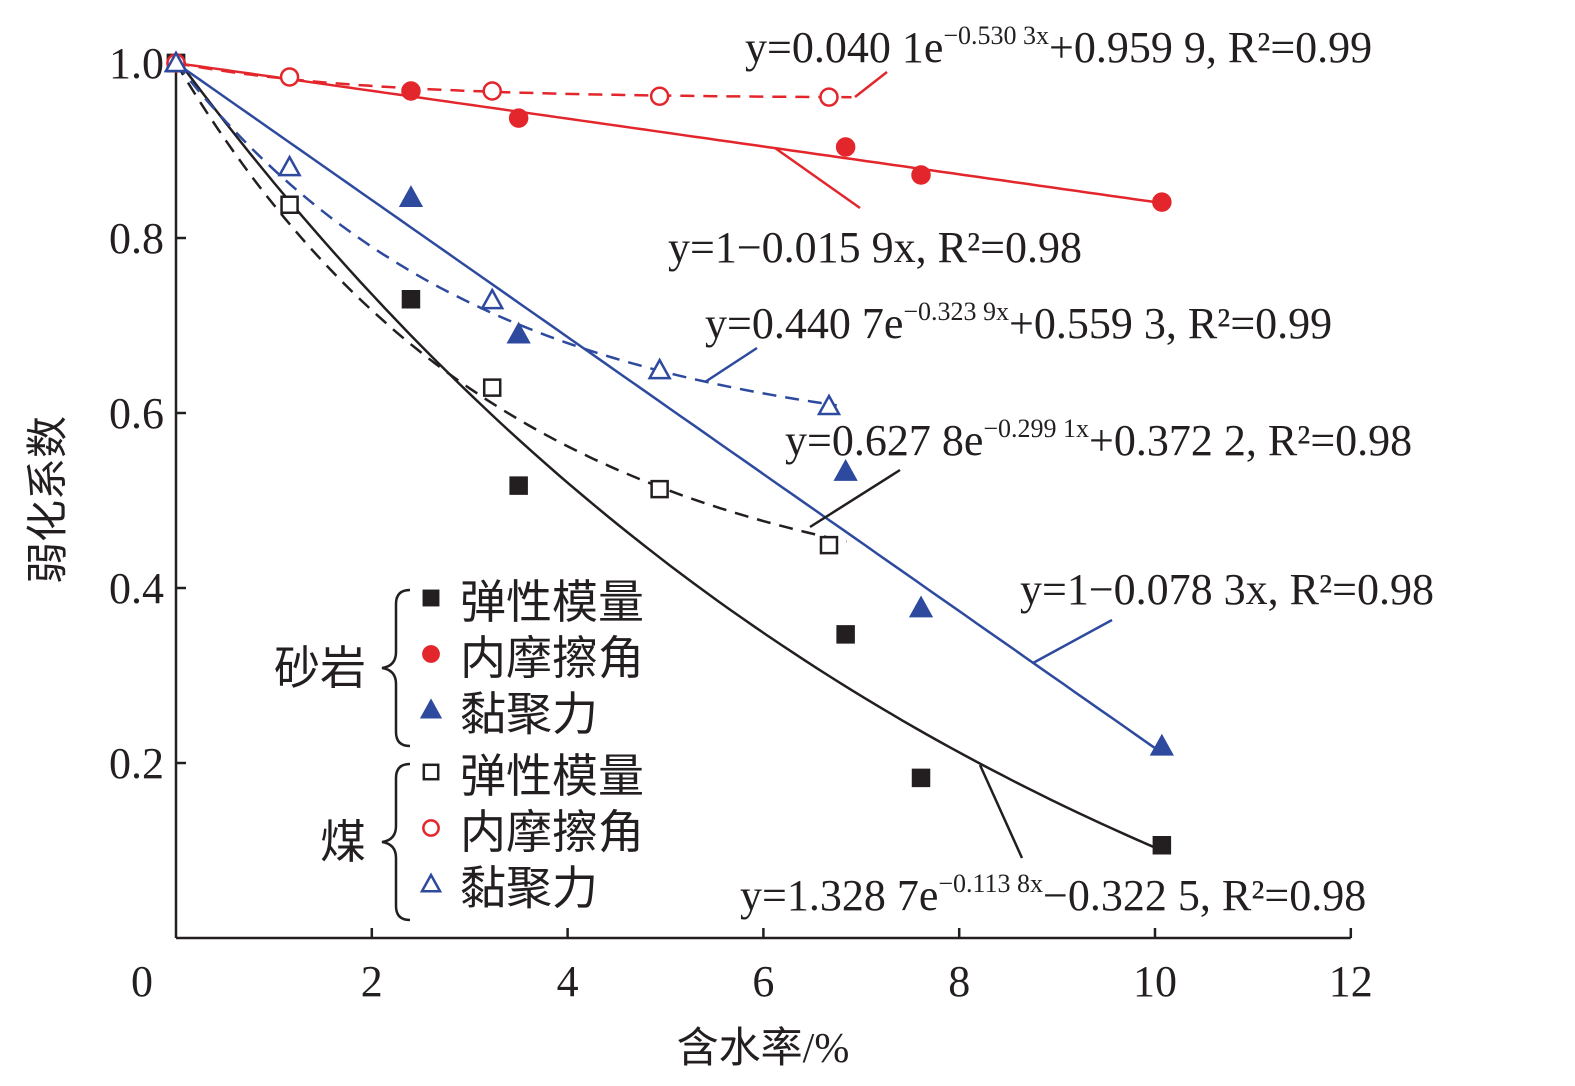  I want to click on x-tick-label: 8, so click(959, 981).